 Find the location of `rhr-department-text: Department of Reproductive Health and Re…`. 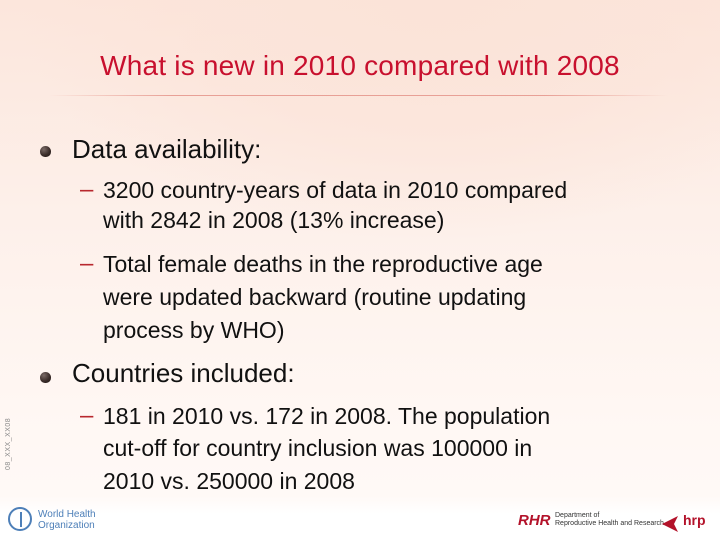

rhr-department-text: Department of Reproductive Health and Re… is located at coordinates (609, 520).